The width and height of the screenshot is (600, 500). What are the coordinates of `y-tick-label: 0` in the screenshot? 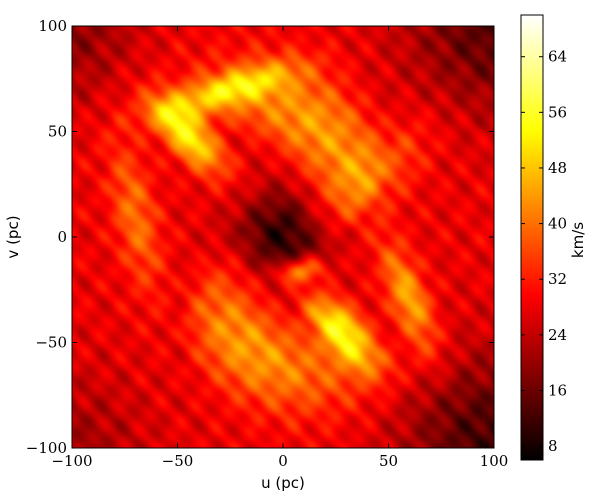 It's located at (62, 237).